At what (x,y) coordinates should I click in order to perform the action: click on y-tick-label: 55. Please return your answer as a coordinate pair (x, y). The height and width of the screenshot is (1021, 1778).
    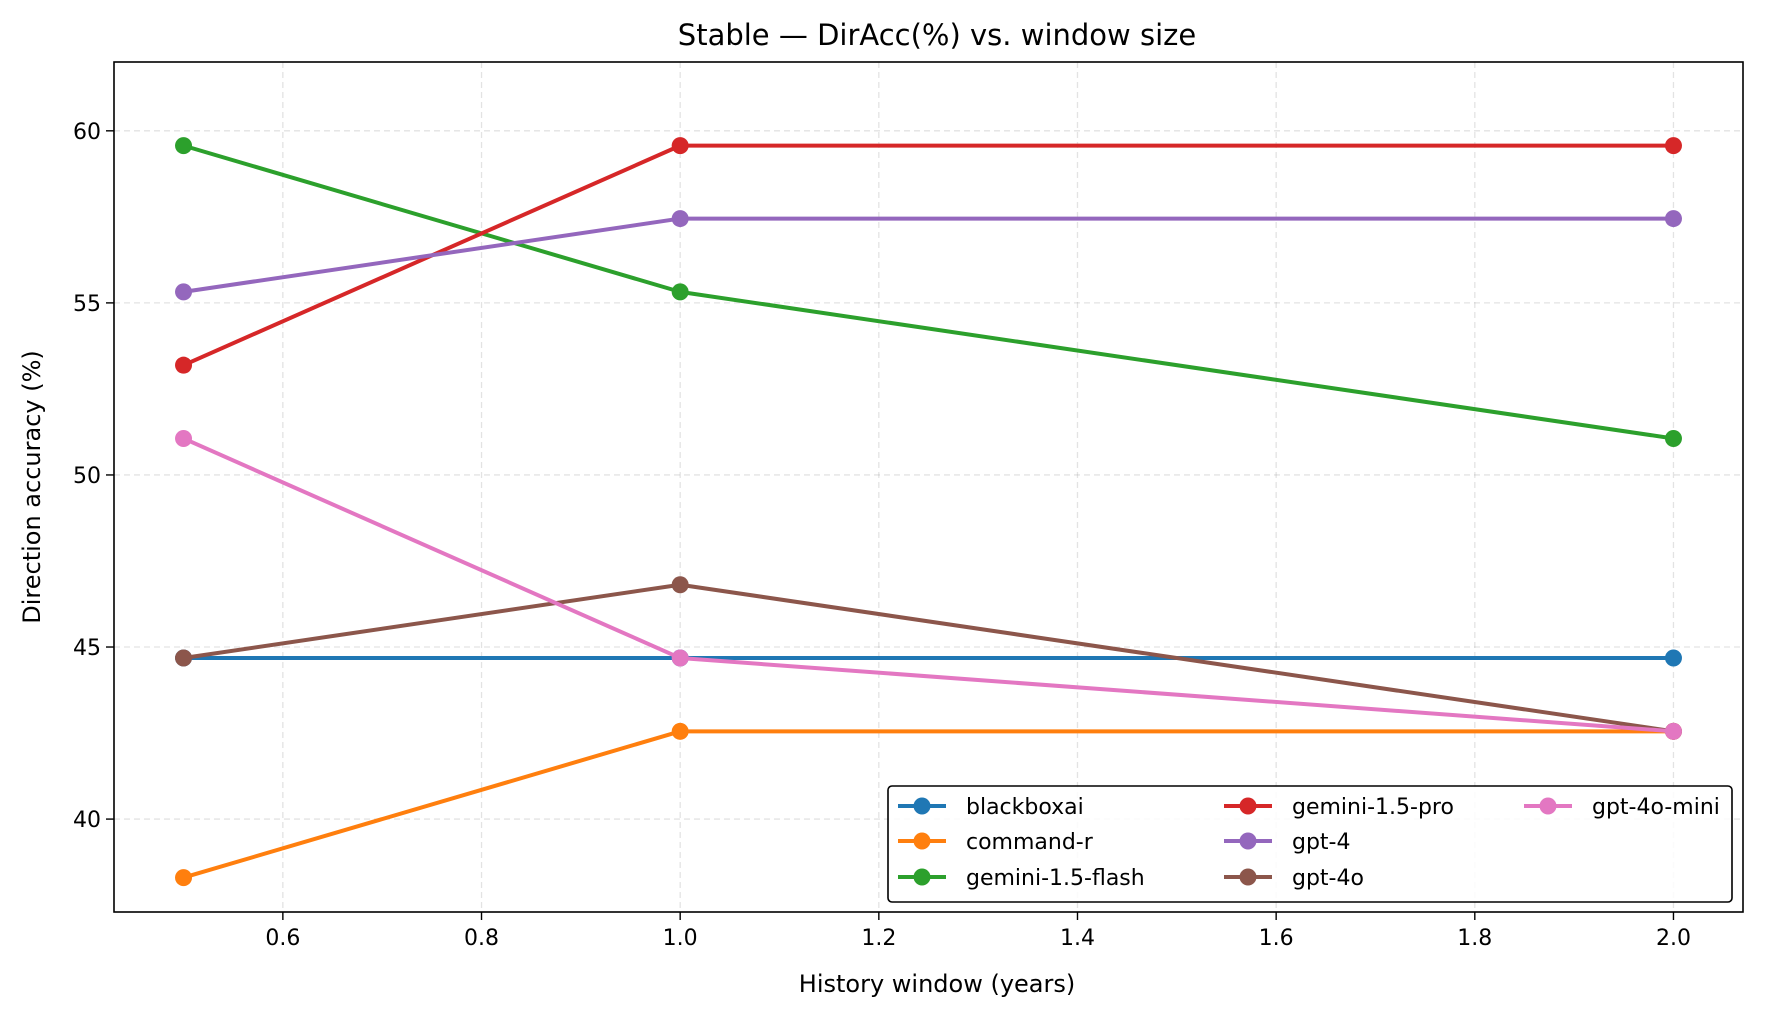
    Looking at the image, I should click on (87, 304).